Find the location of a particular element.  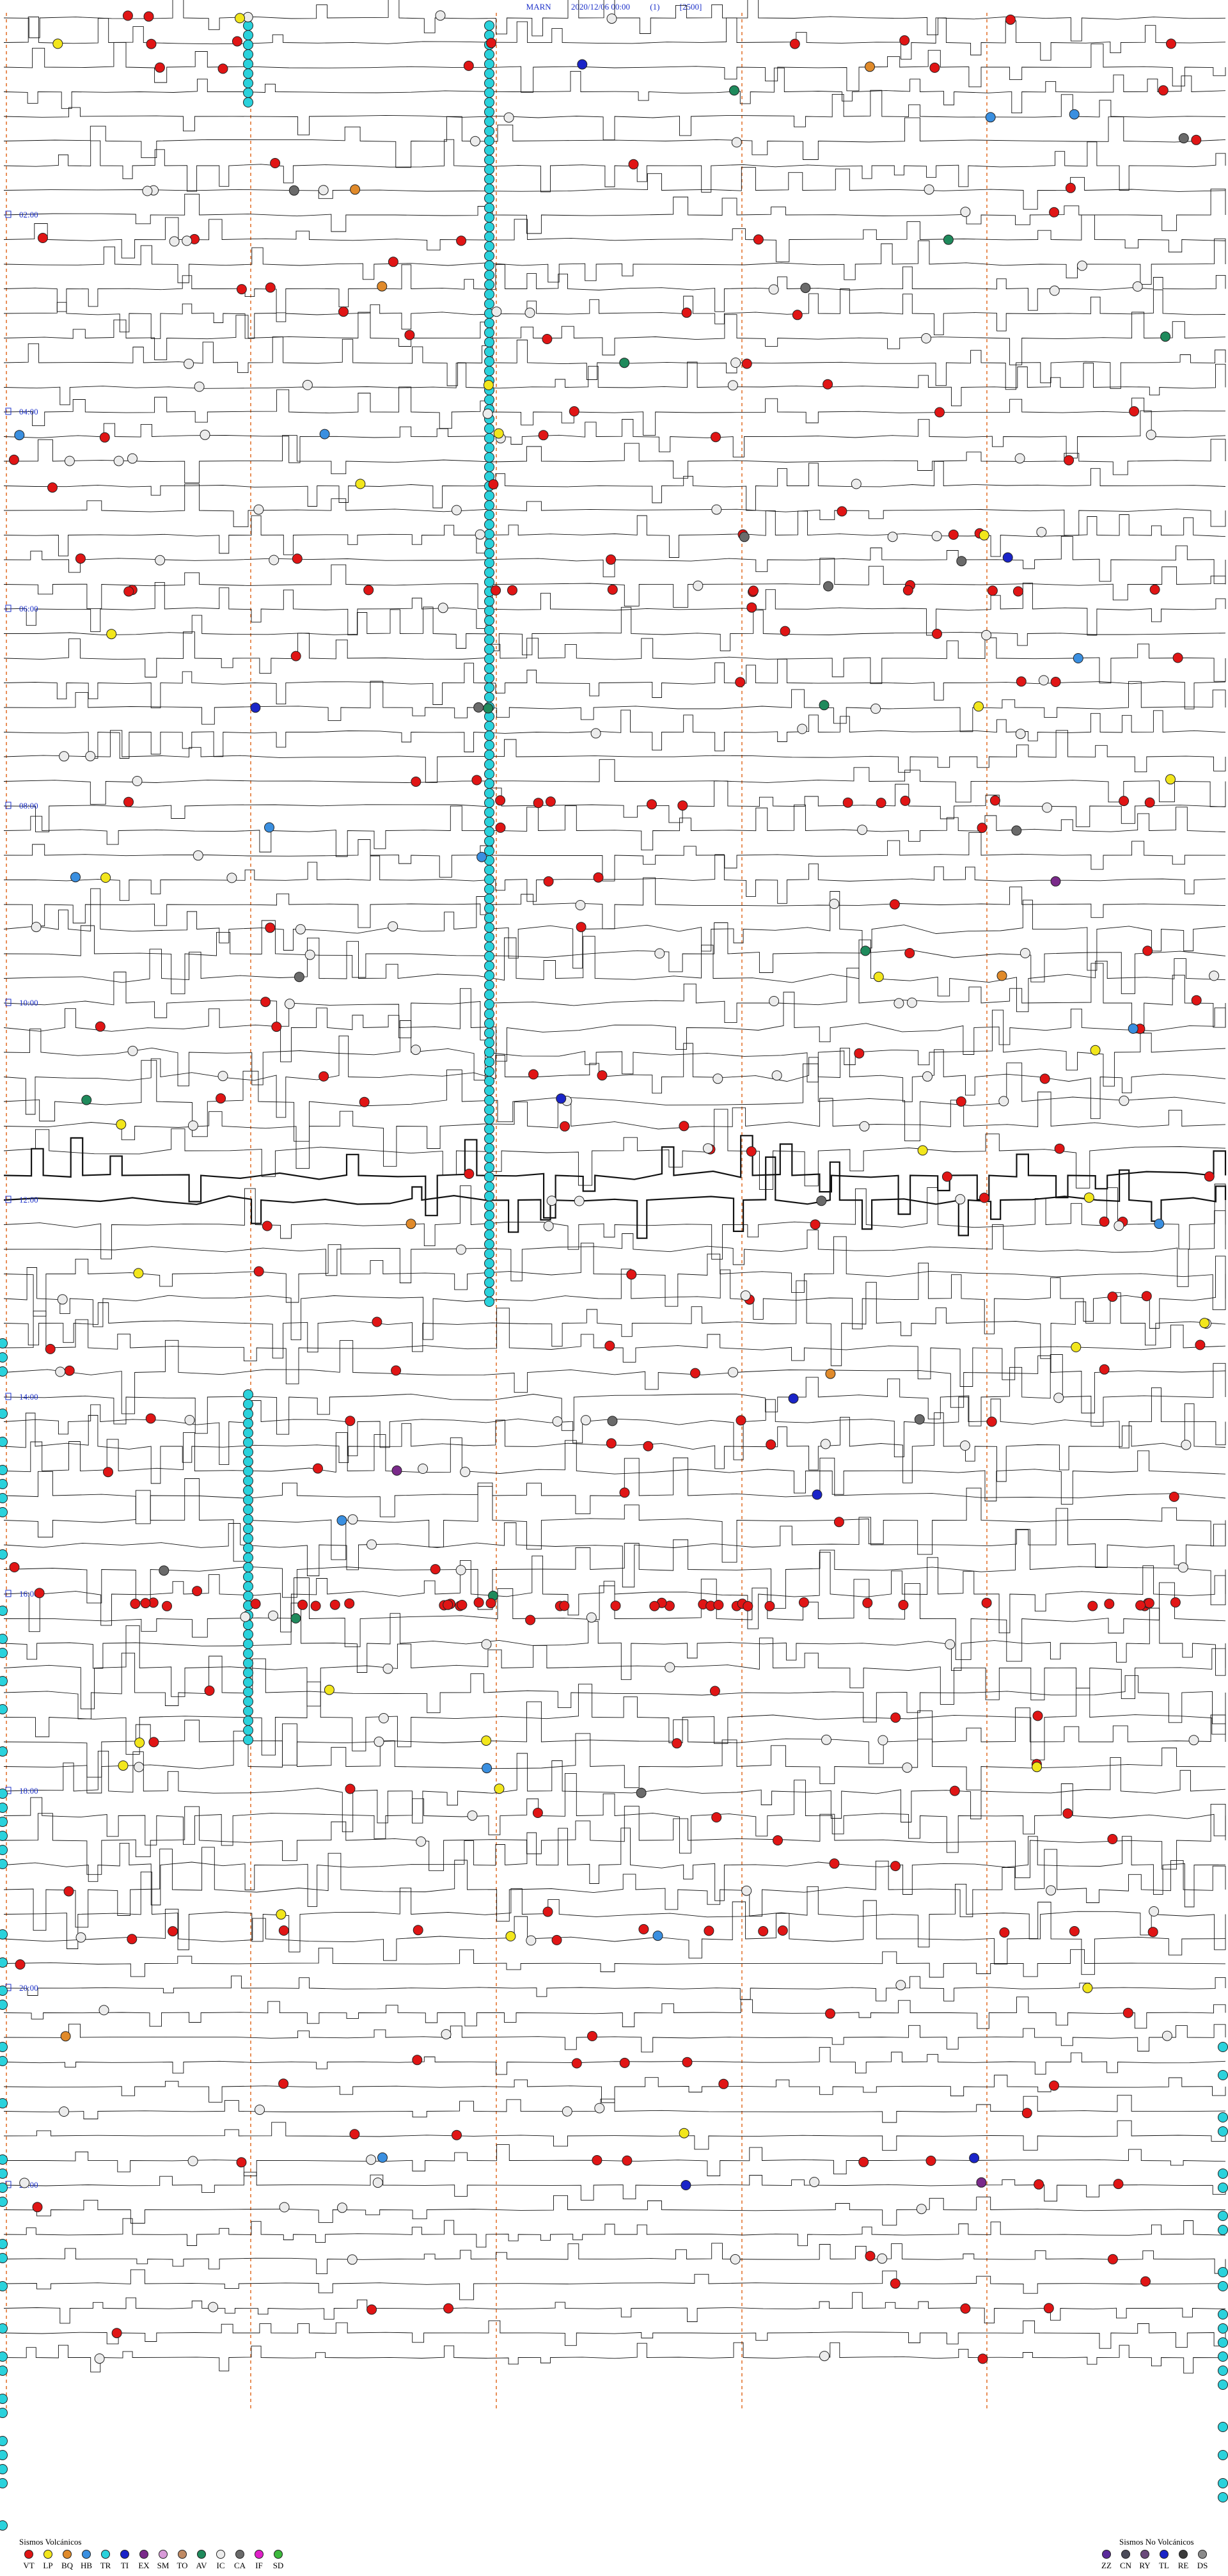

legend-volcanic-ex: EX is located at coordinates (144, 2560).